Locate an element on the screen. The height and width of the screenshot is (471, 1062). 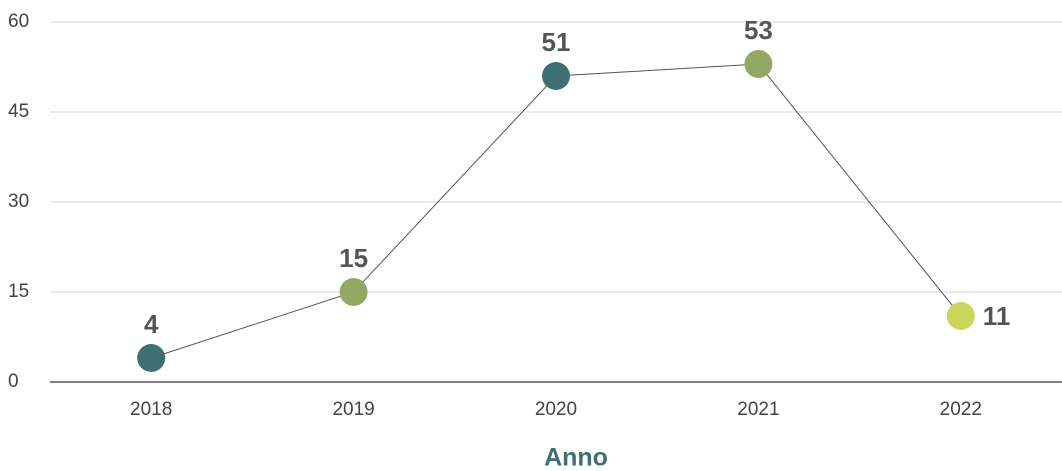
value-label: 11 is located at coordinates (997, 316).